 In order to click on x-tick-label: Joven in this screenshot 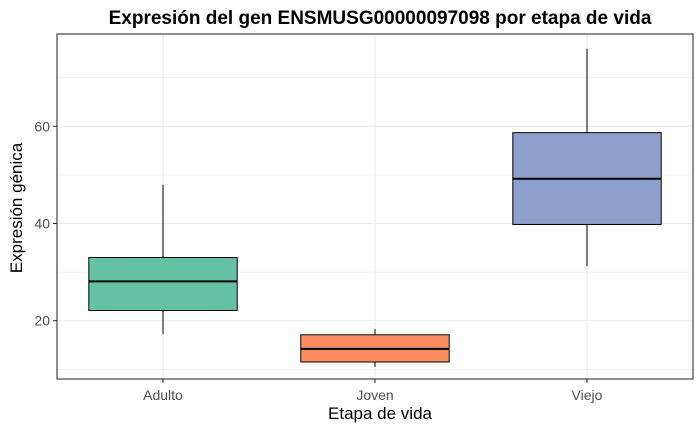, I will do `click(374, 395)`.